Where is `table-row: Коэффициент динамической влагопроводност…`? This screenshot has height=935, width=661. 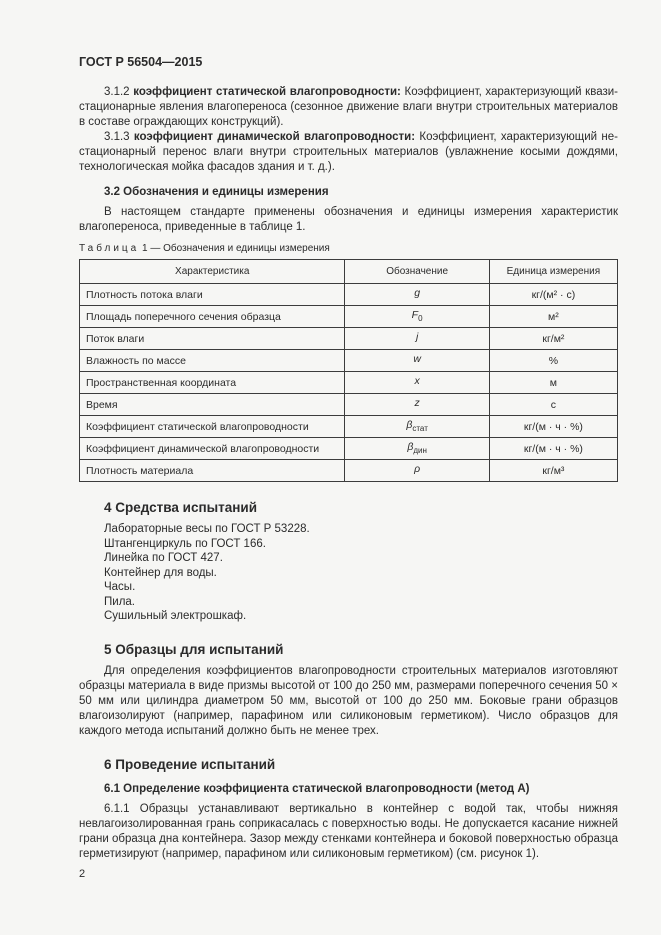 table-row: Коэффициент динамической влагопроводност… is located at coordinates (348, 448).